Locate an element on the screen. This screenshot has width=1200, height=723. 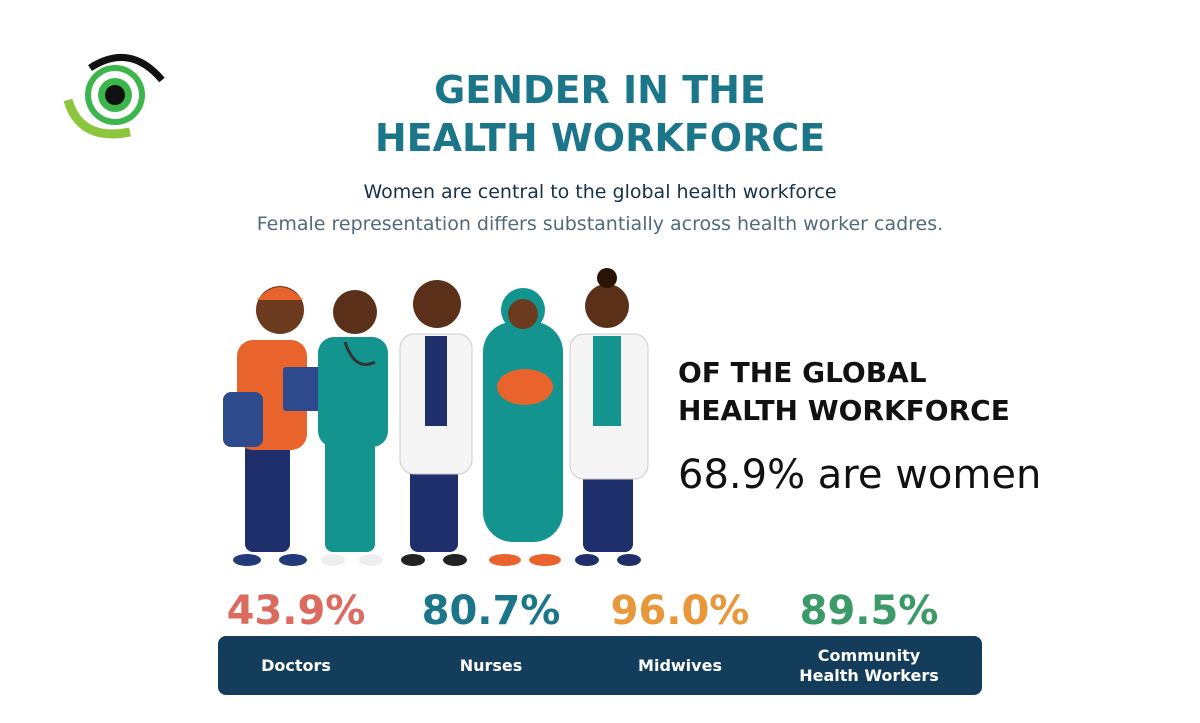
figure-doctor is located at coordinates (273, 426).